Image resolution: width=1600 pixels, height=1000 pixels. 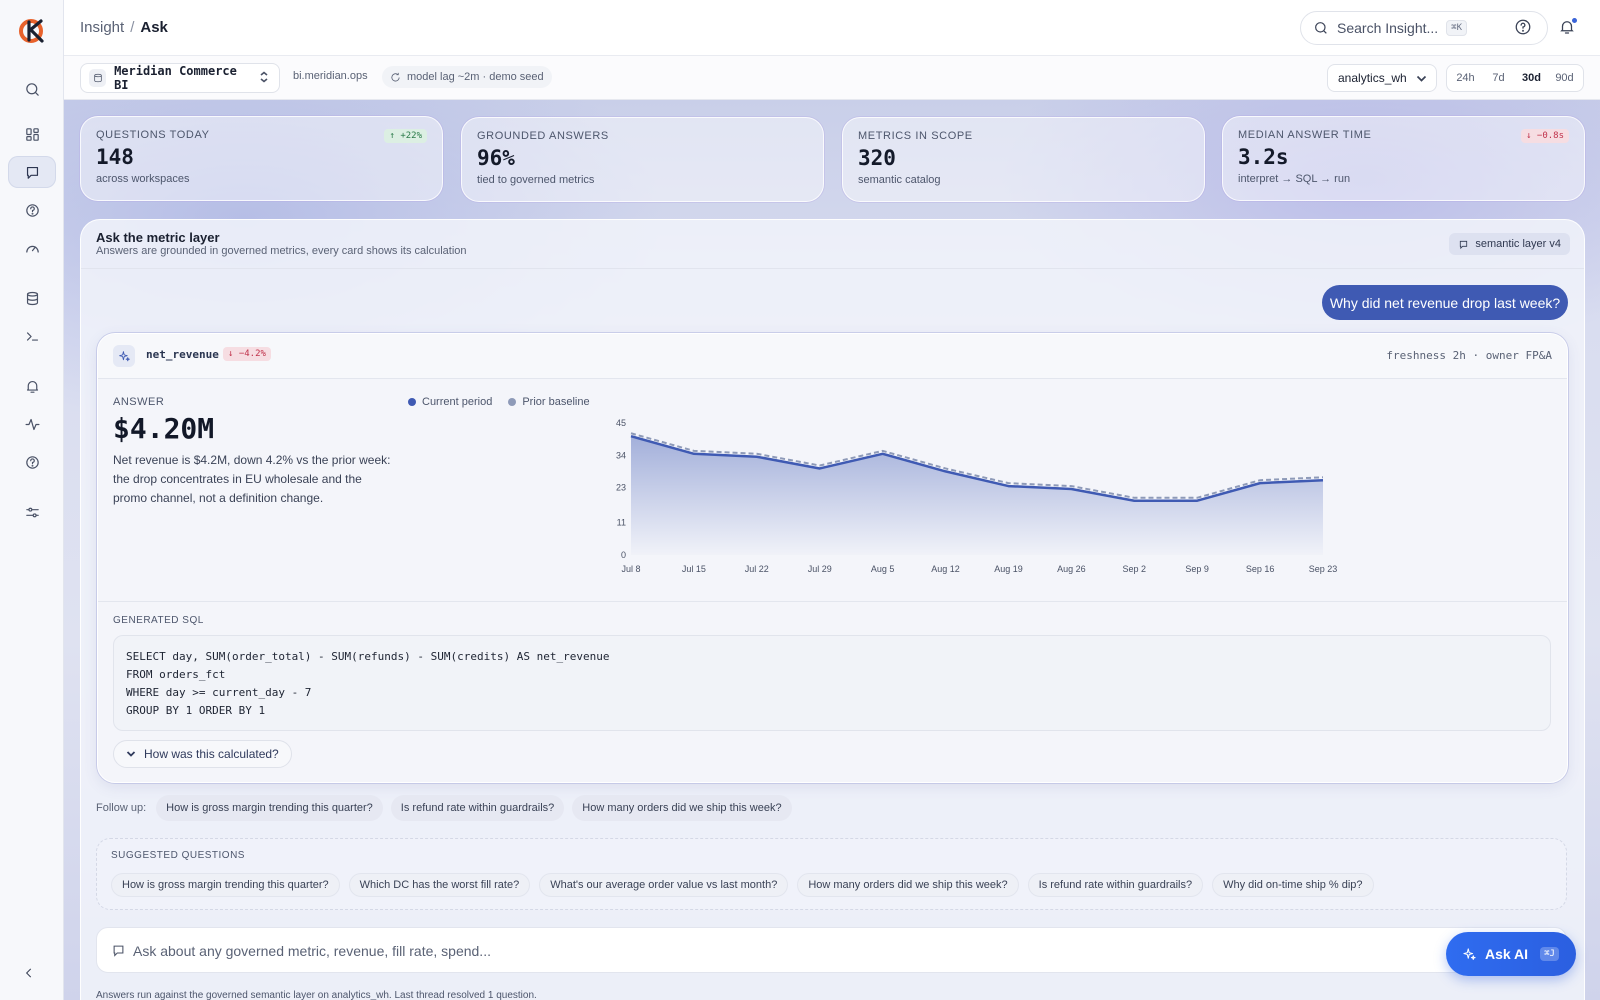 I want to click on chevron-updown-icon, so click(x=264, y=78).